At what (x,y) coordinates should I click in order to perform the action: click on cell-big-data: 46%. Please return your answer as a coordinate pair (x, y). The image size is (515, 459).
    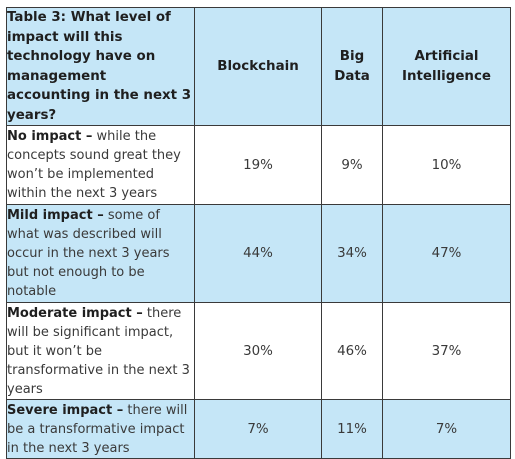
    Looking at the image, I should click on (352, 351).